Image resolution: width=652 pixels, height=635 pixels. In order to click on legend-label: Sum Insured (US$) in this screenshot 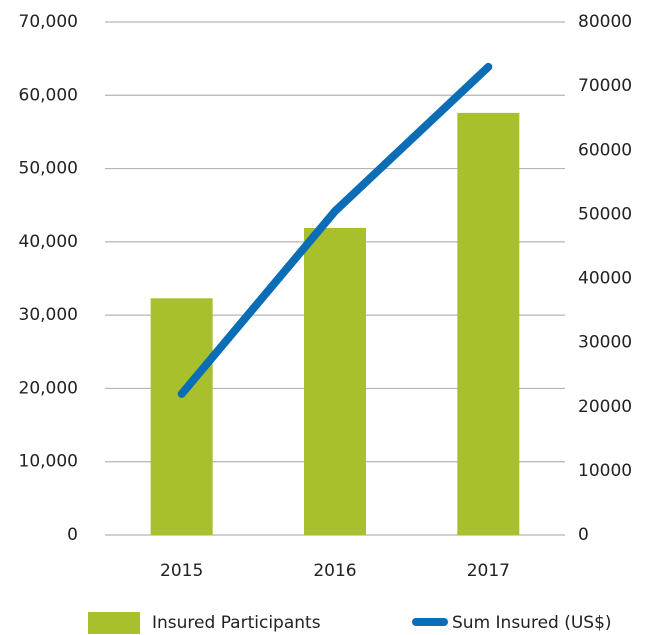, I will do `click(532, 623)`.